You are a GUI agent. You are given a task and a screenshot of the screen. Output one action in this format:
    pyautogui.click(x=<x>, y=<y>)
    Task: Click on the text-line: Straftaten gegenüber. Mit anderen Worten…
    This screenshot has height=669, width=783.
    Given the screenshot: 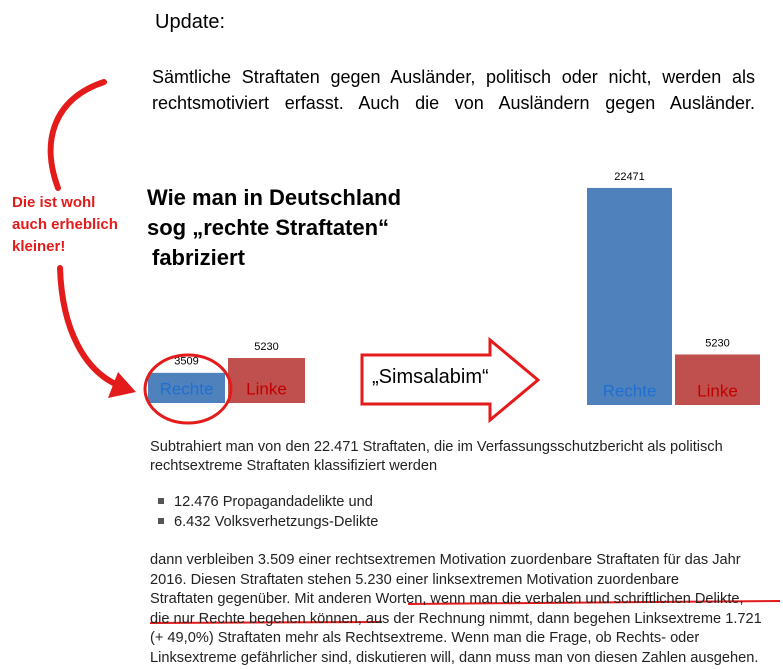 What is the action you would take?
    pyautogui.click(x=447, y=599)
    